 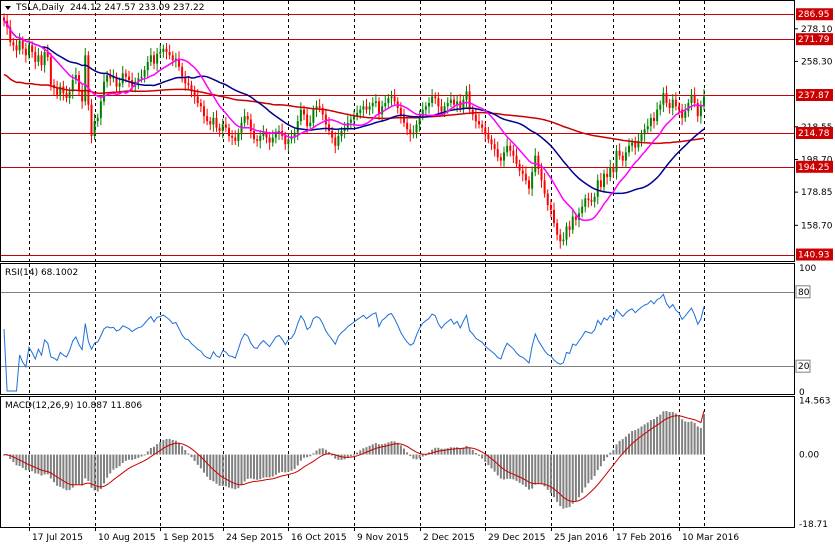 What do you see at coordinates (254, 538) in the screenshot?
I see `date-label: 24 Sep 2015` at bounding box center [254, 538].